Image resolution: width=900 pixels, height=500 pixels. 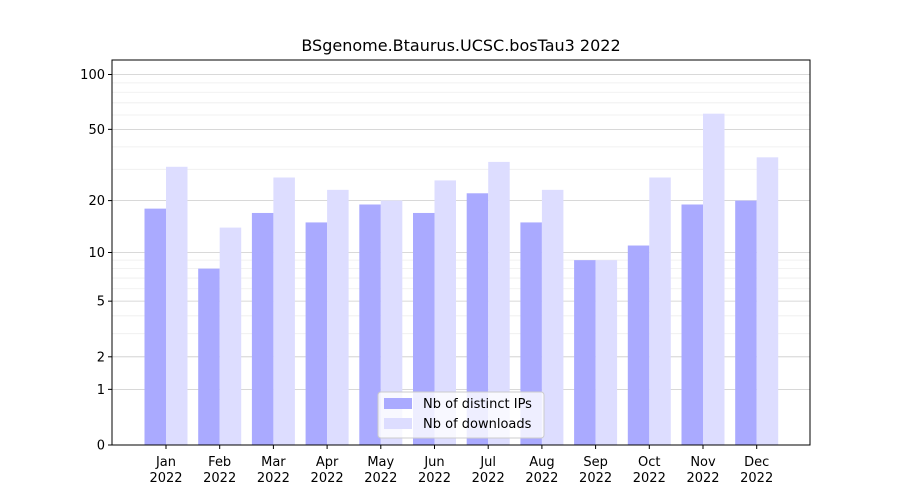 I want to click on x-tick-label-month: Oct, so click(x=649, y=462).